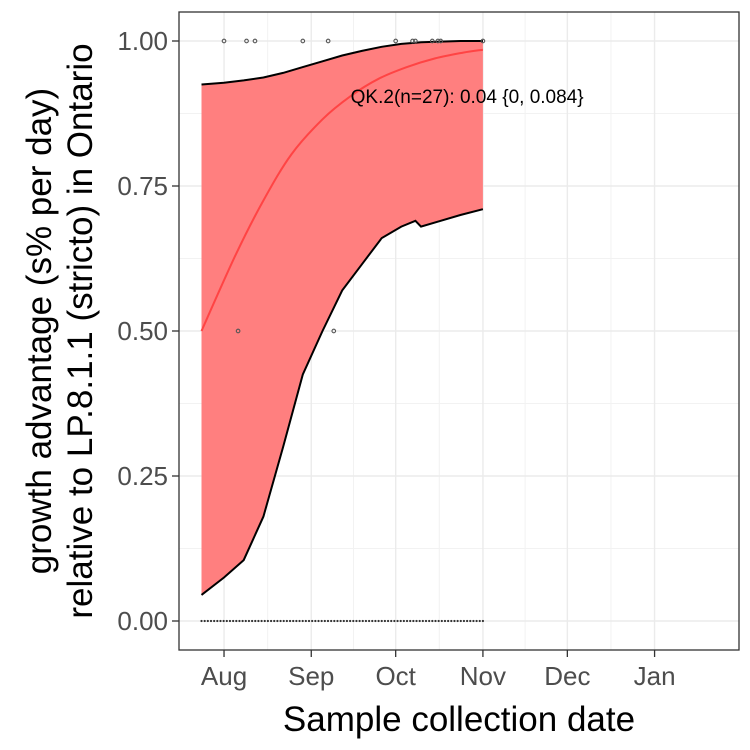  I want to click on y-axis: 0.00 0.25 0.50 0.75 1.00, so click(148, 331).